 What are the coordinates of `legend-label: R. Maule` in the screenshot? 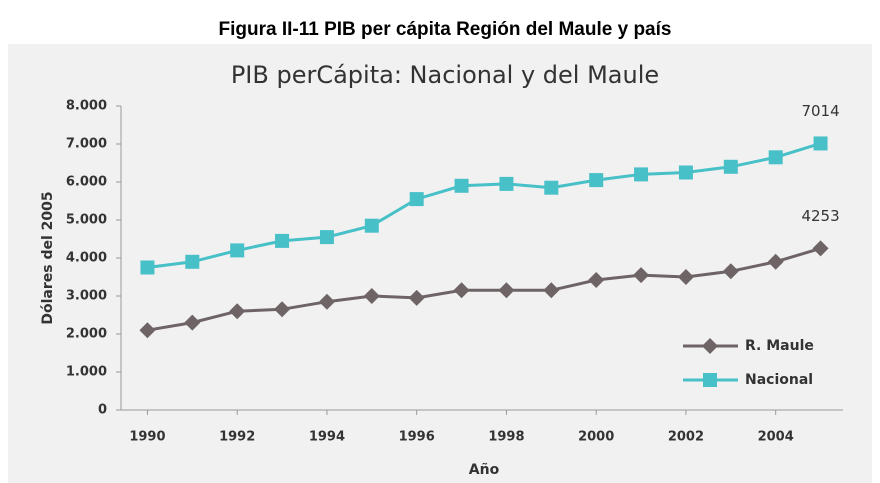 It's located at (779, 346).